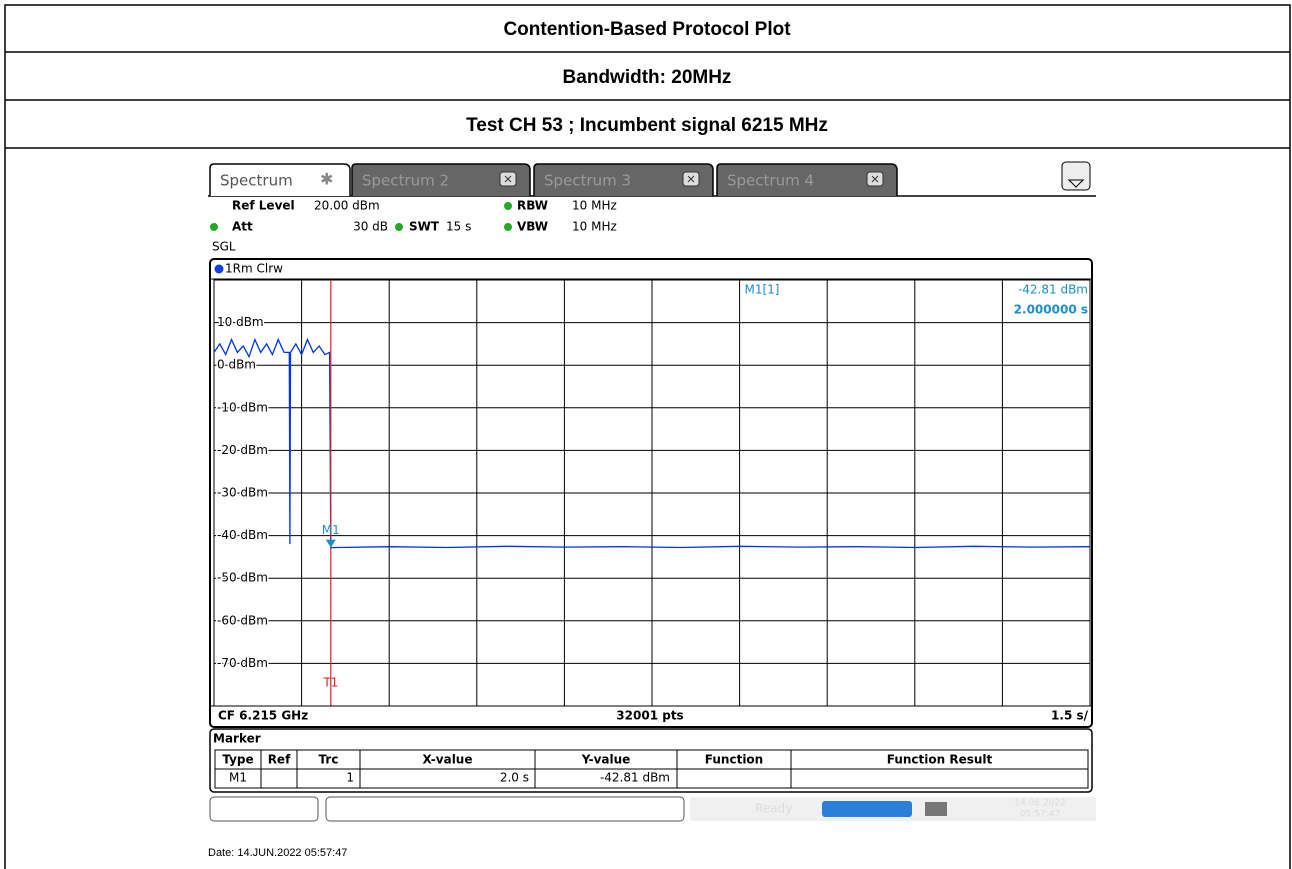 Image resolution: width=1292 pixels, height=869 pixels. Describe the element at coordinates (263, 206) in the screenshot. I see `ref-level-label: Ref Level` at that location.